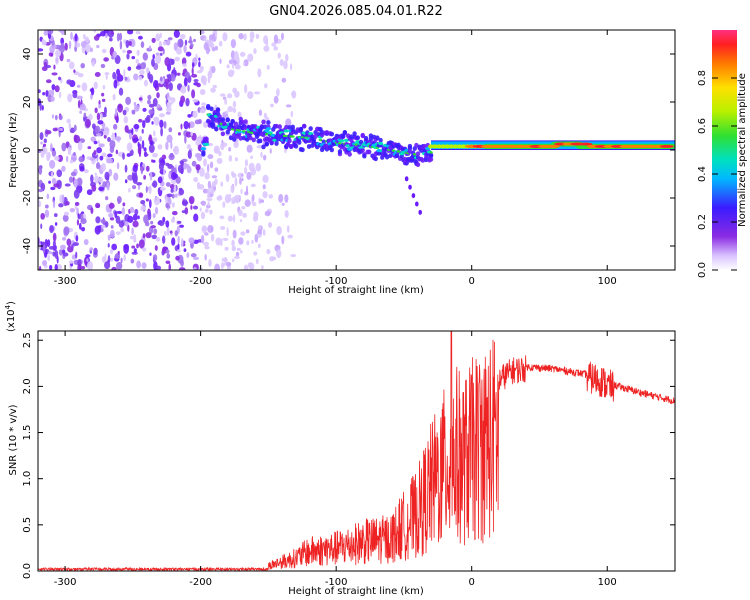 Image resolution: width=750 pixels, height=600 pixels. What do you see at coordinates (27, 340) in the screenshot?
I see `snr-y-tick-label: 2.5` at bounding box center [27, 340].